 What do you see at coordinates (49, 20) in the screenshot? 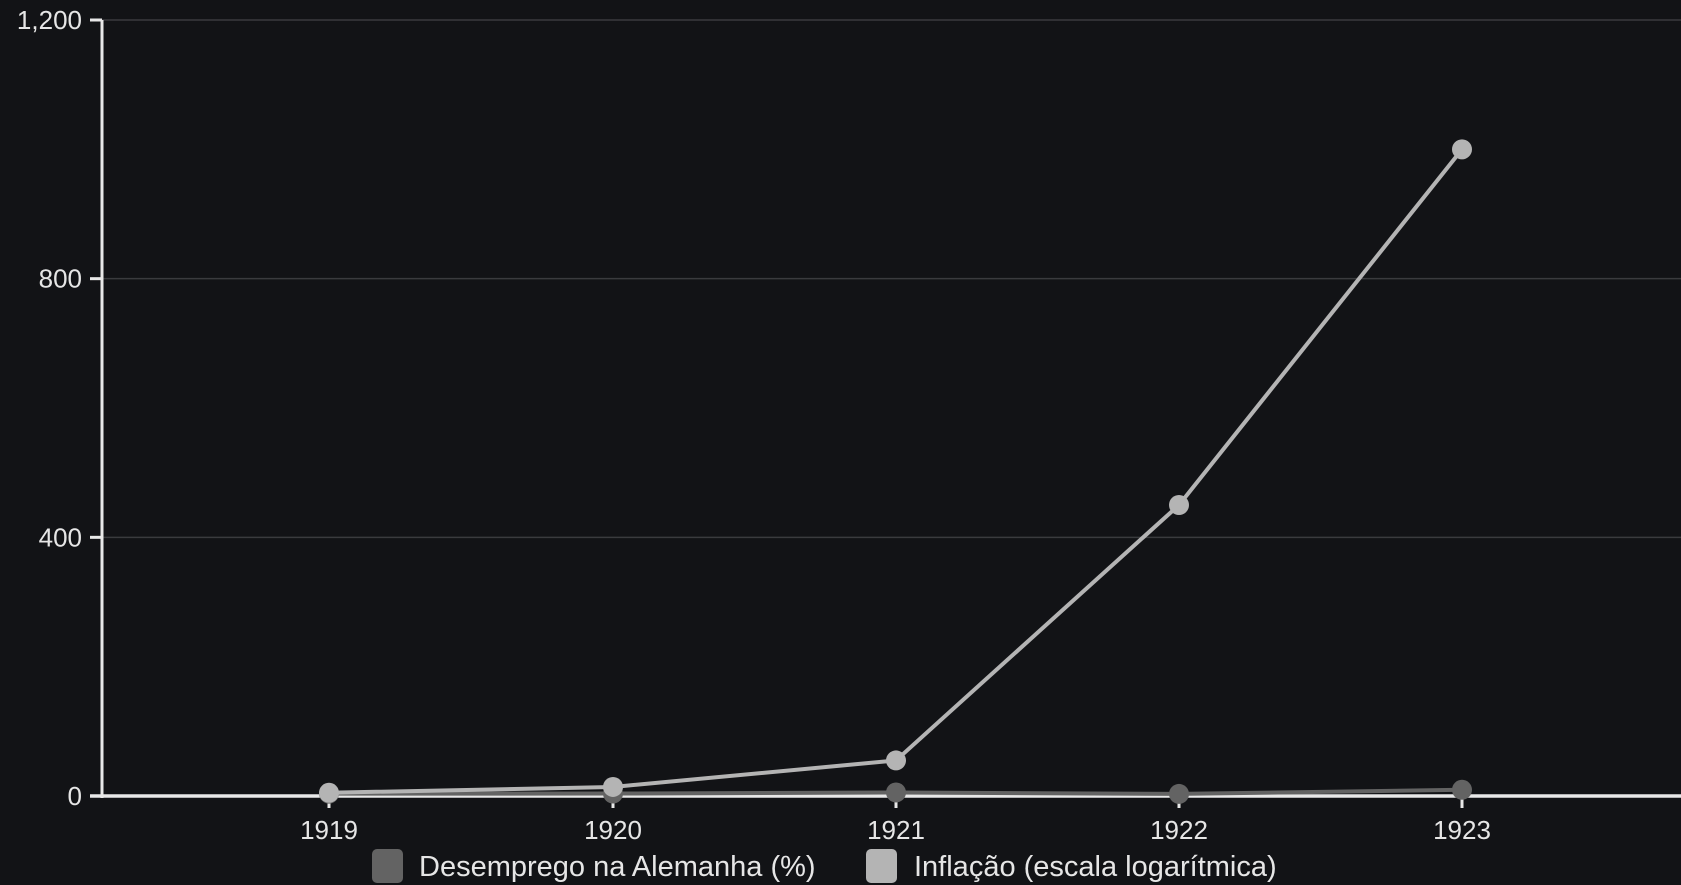
I see `y-tick-label: 1,200` at bounding box center [49, 20].